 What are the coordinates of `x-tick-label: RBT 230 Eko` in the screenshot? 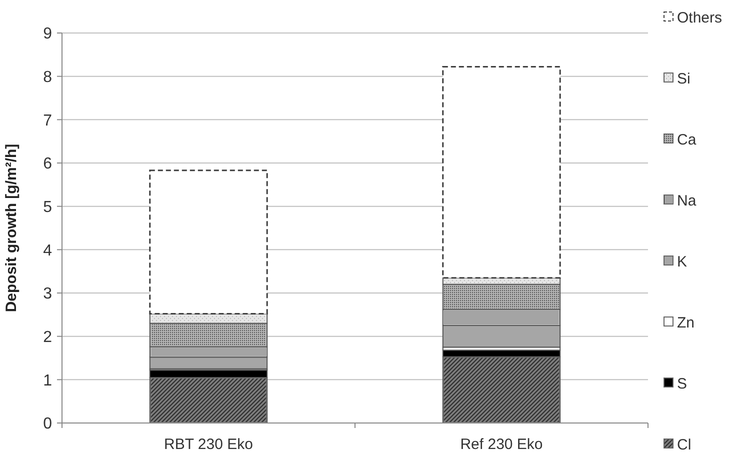 It's located at (208, 444).